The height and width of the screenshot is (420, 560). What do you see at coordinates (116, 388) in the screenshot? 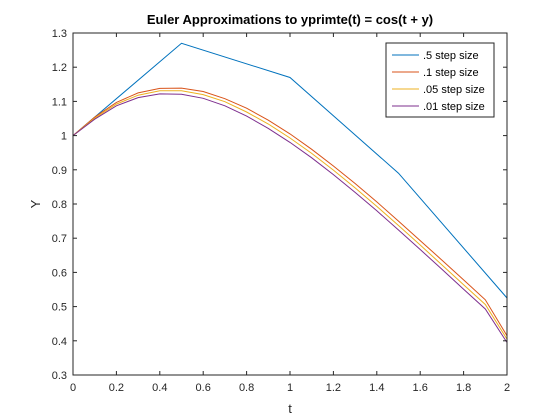
I see `x-tick-label: 0.2` at bounding box center [116, 388].